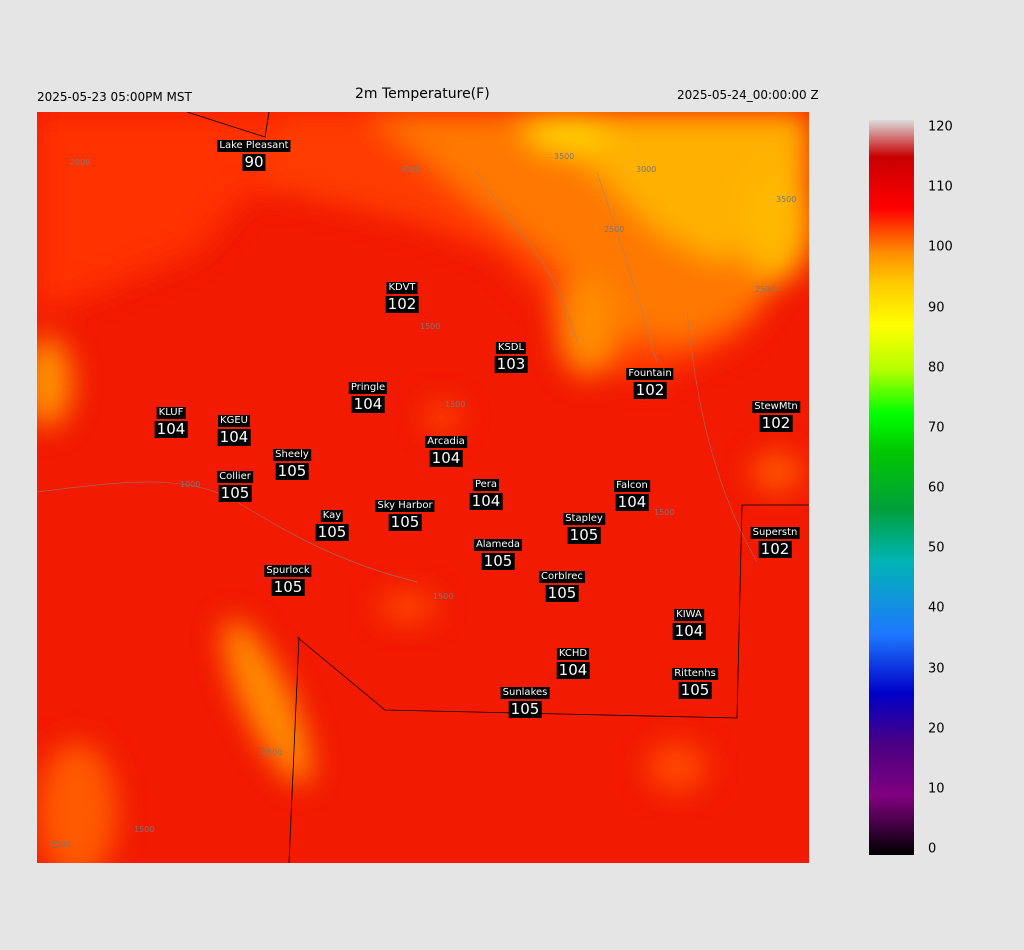 This screenshot has width=1024, height=950. I want to click on station-name: Fountain, so click(650, 374).